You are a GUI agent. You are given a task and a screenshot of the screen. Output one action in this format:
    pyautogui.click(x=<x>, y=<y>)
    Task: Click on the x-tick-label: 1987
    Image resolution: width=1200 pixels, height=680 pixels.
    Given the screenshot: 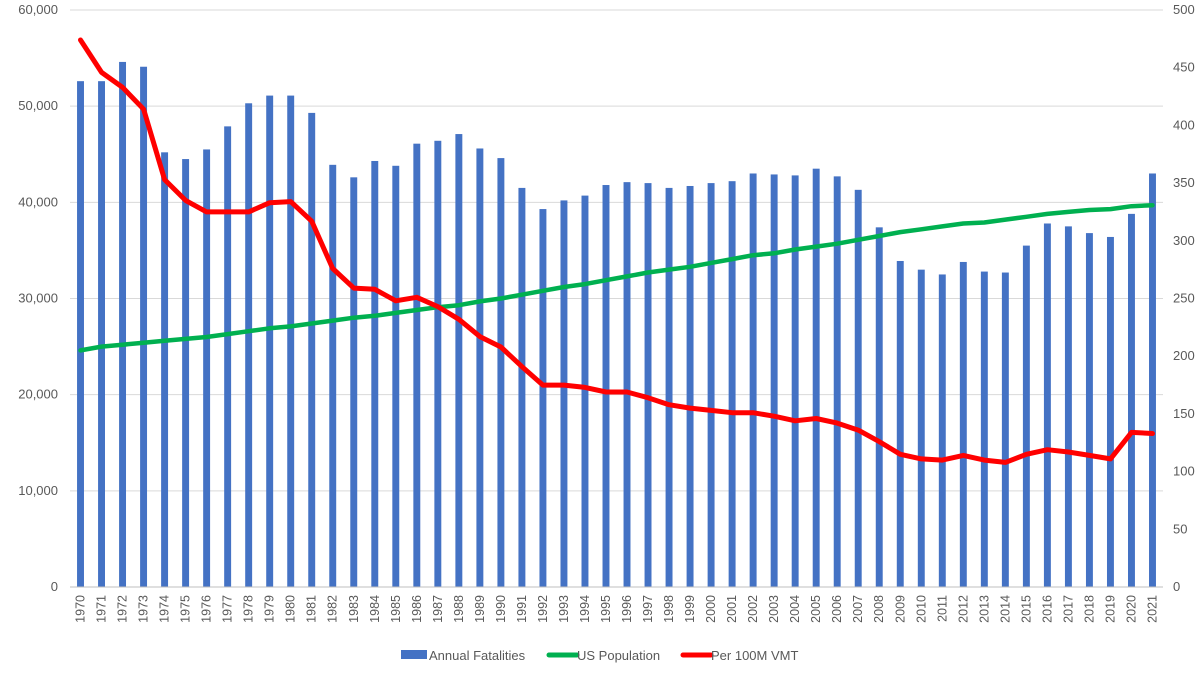 What is the action you would take?
    pyautogui.click(x=438, y=609)
    